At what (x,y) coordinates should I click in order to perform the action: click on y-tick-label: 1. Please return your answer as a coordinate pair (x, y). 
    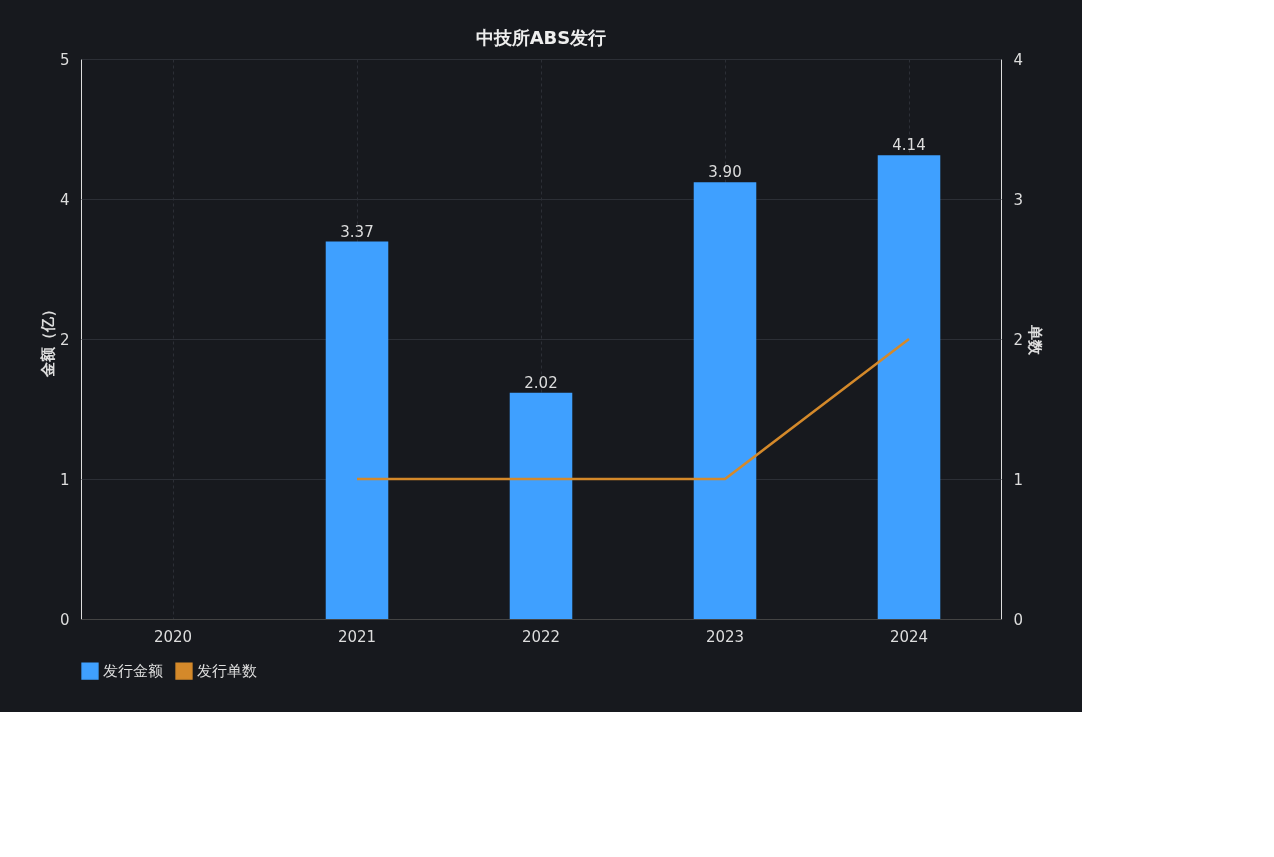
    Looking at the image, I should click on (64, 479).